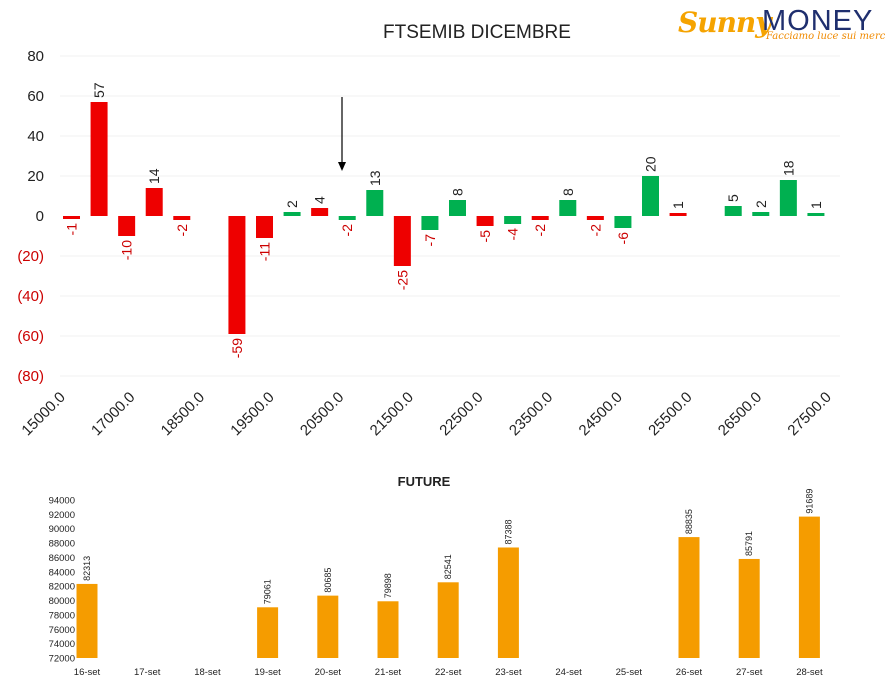  What do you see at coordinates (402, 280) in the screenshot?
I see `data-label: -25` at bounding box center [402, 280].